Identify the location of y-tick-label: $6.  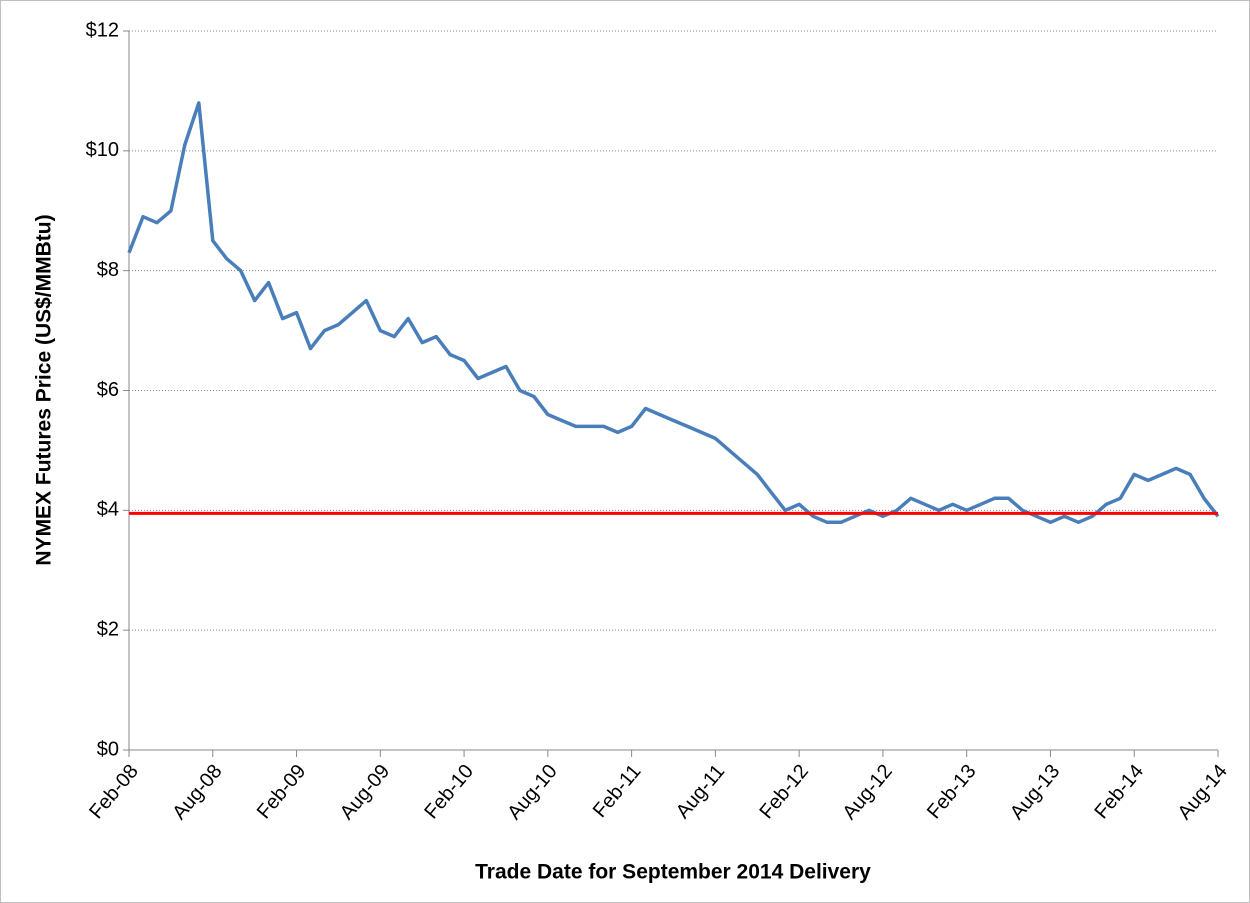
(108, 390).